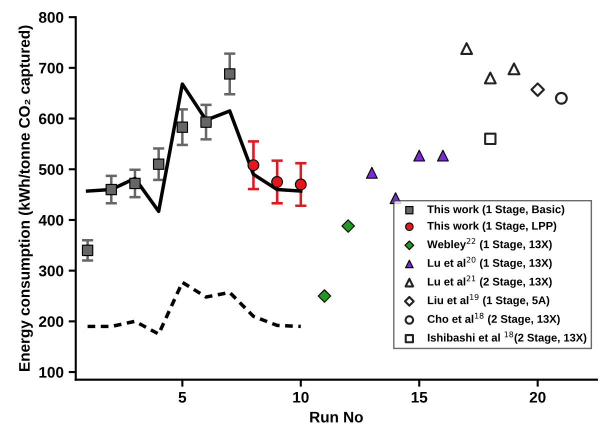 This screenshot has width=606, height=429. What do you see at coordinates (51, 372) in the screenshot?
I see `y-tick-label: 100` at bounding box center [51, 372].